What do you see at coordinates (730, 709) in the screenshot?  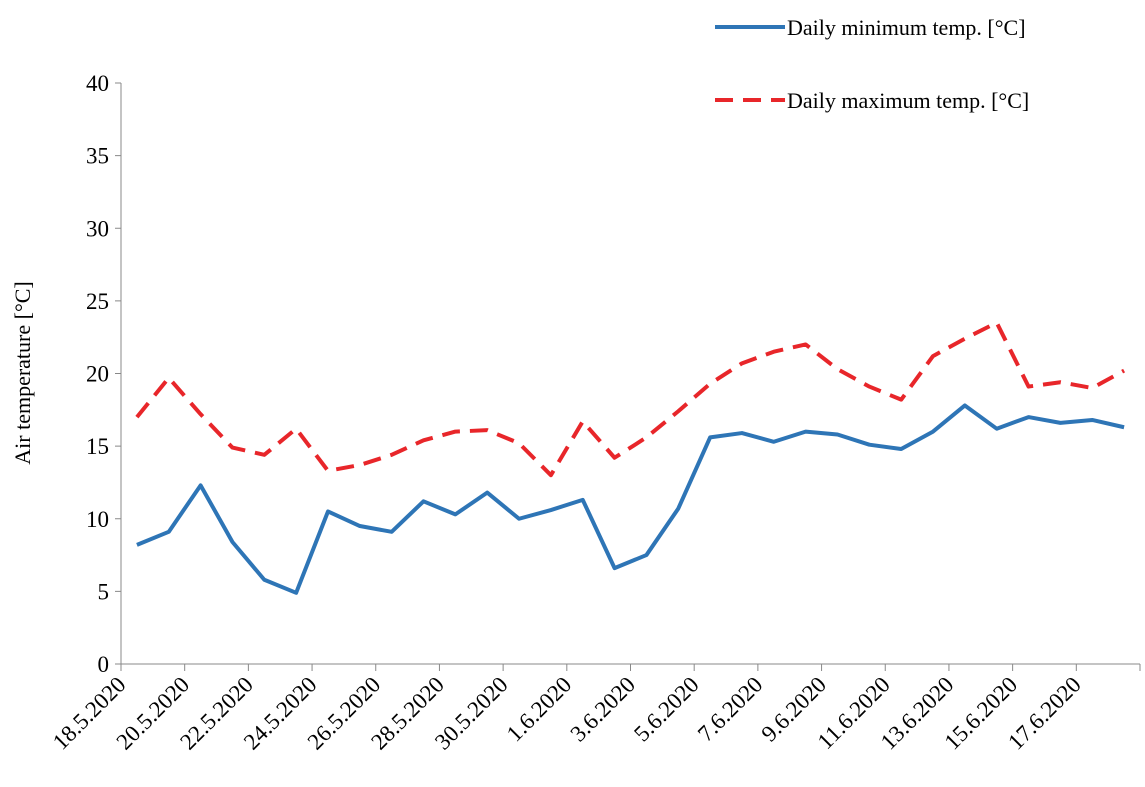 I see `x-tick-label: 7.6.2020` at bounding box center [730, 709].